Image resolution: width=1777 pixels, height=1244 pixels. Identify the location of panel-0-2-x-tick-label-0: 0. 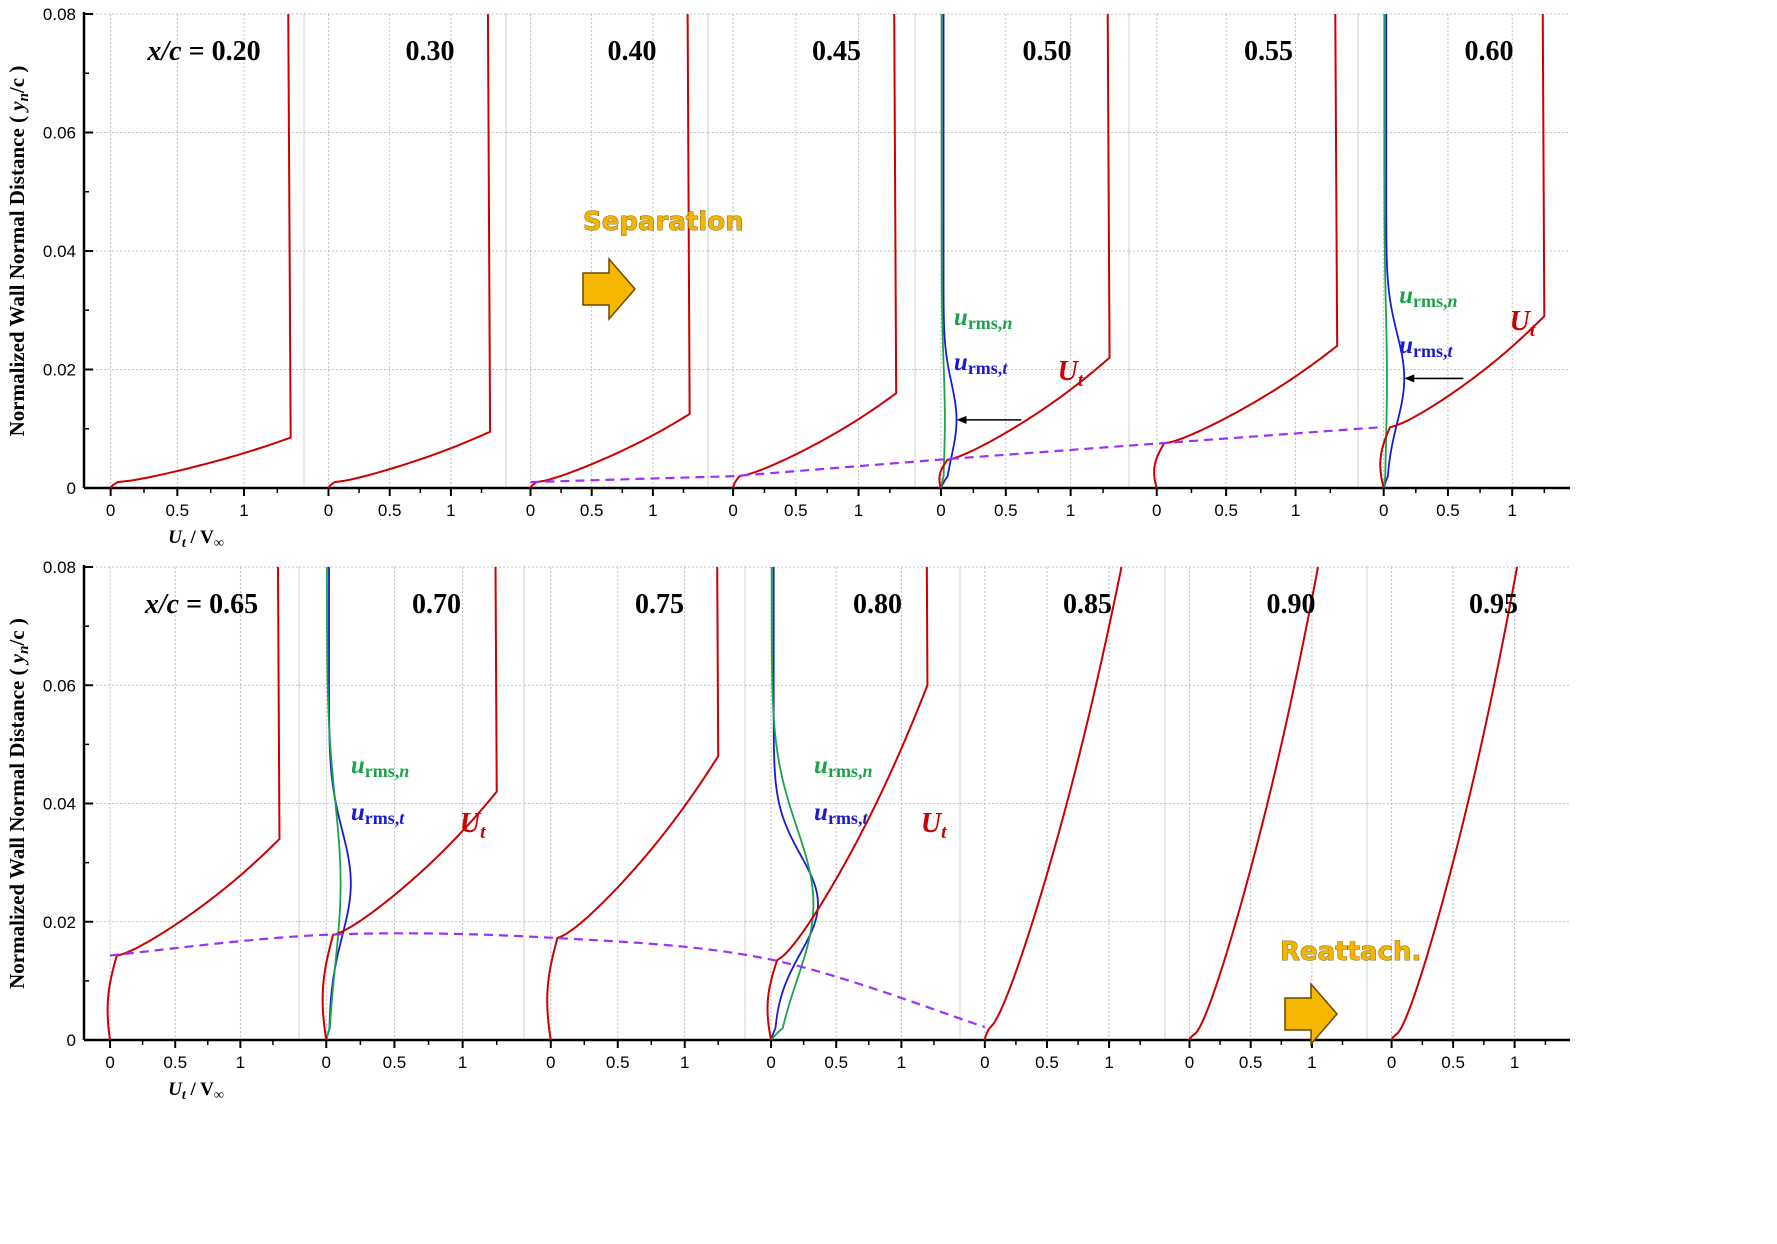
(530, 510).